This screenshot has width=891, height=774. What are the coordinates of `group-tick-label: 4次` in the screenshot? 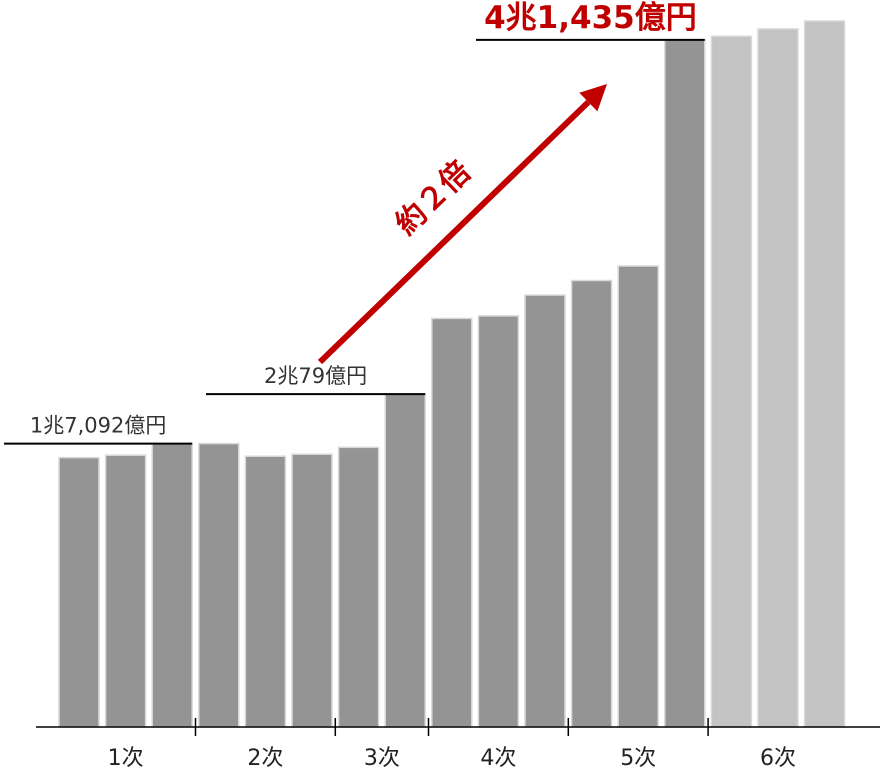 It's located at (498, 758).